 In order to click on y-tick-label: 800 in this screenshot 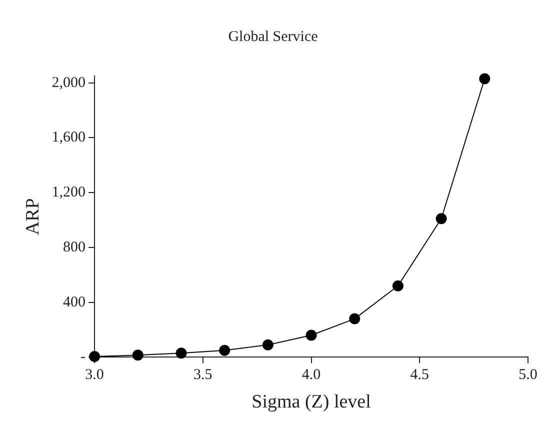, I will do `click(74, 247)`.